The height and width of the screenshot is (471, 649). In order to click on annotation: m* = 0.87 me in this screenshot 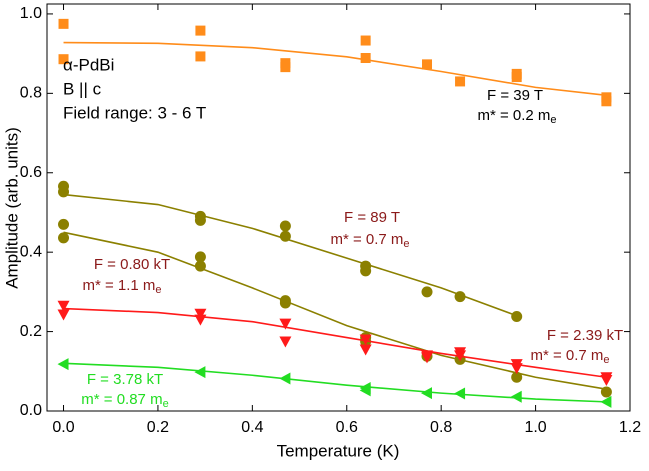, I will do `click(124, 400)`.